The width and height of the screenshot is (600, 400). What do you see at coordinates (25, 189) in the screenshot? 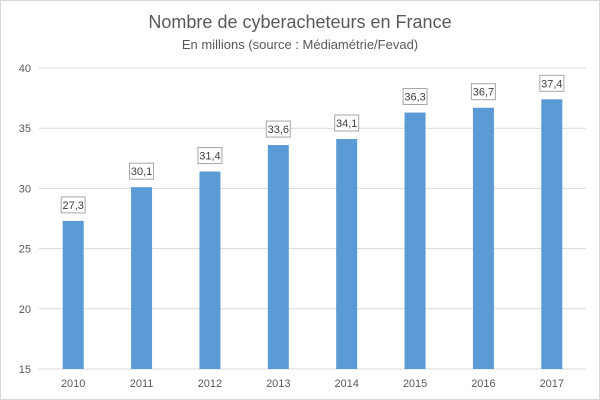
I see `y-tick-label: 30` at bounding box center [25, 189].